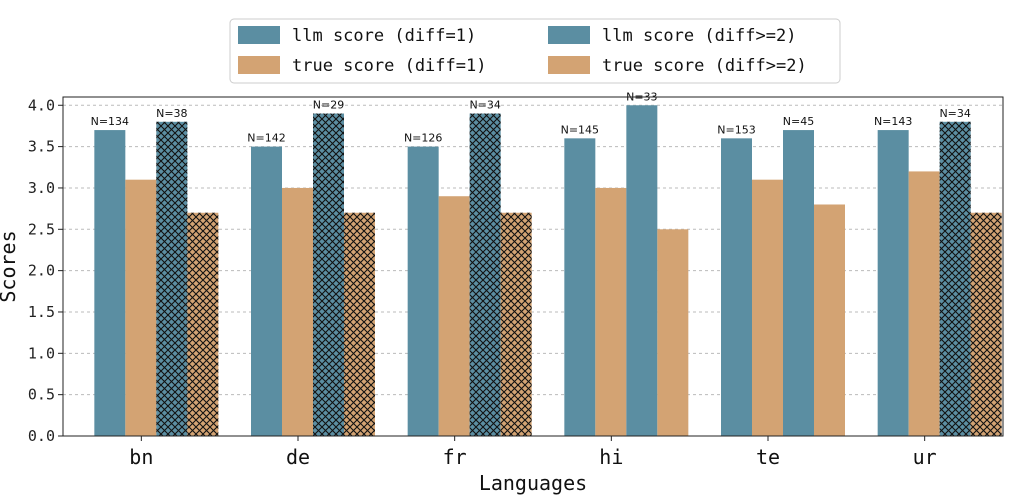 The image size is (1024, 499). Describe the element at coordinates (925, 457) in the screenshot. I see `x-tick-label: ur` at that location.